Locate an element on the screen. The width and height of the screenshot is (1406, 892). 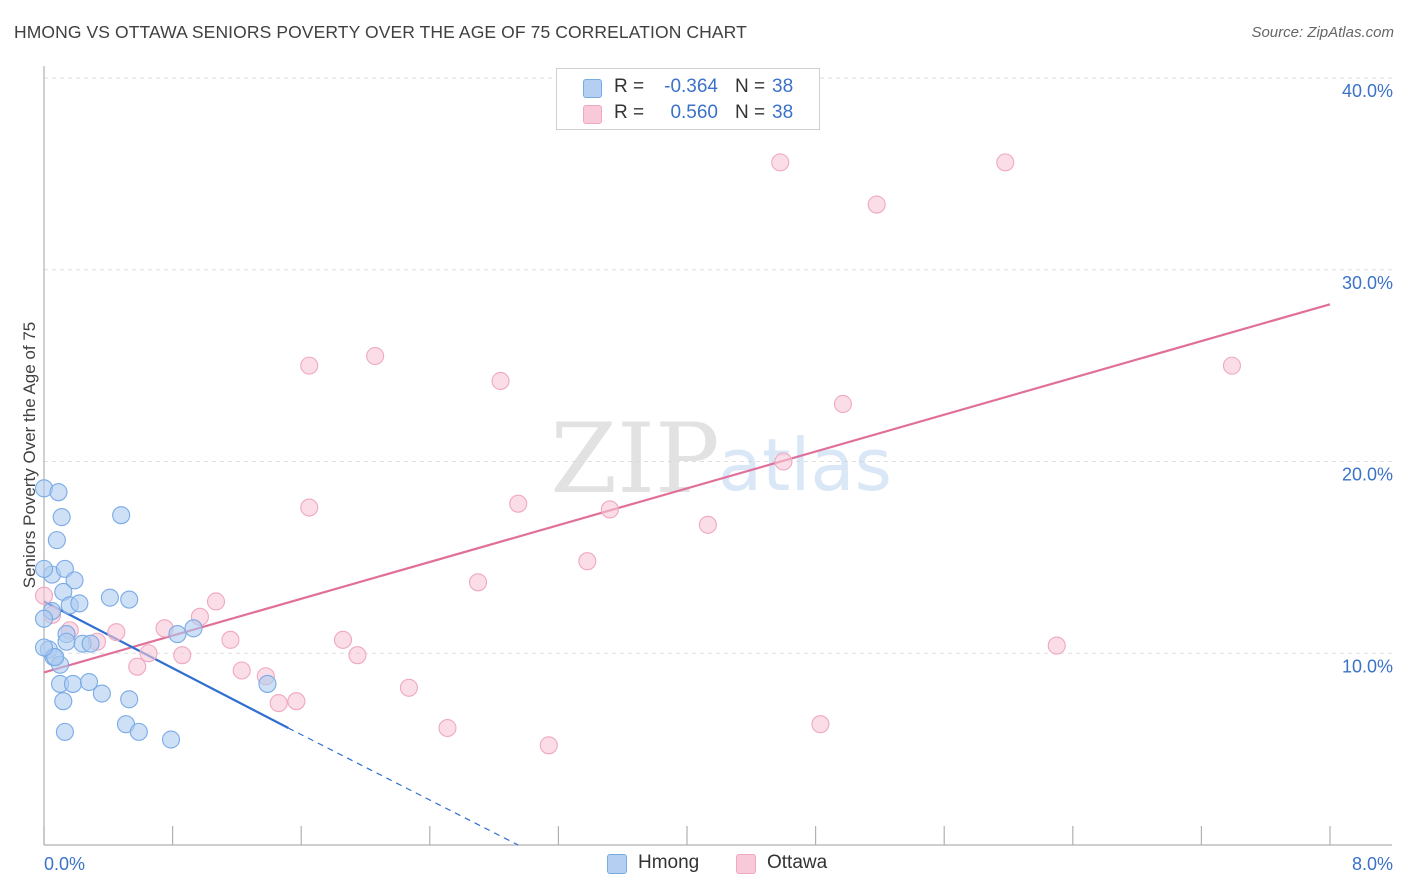
y-tick-label: 10.0% is located at coordinates (1367, 666).